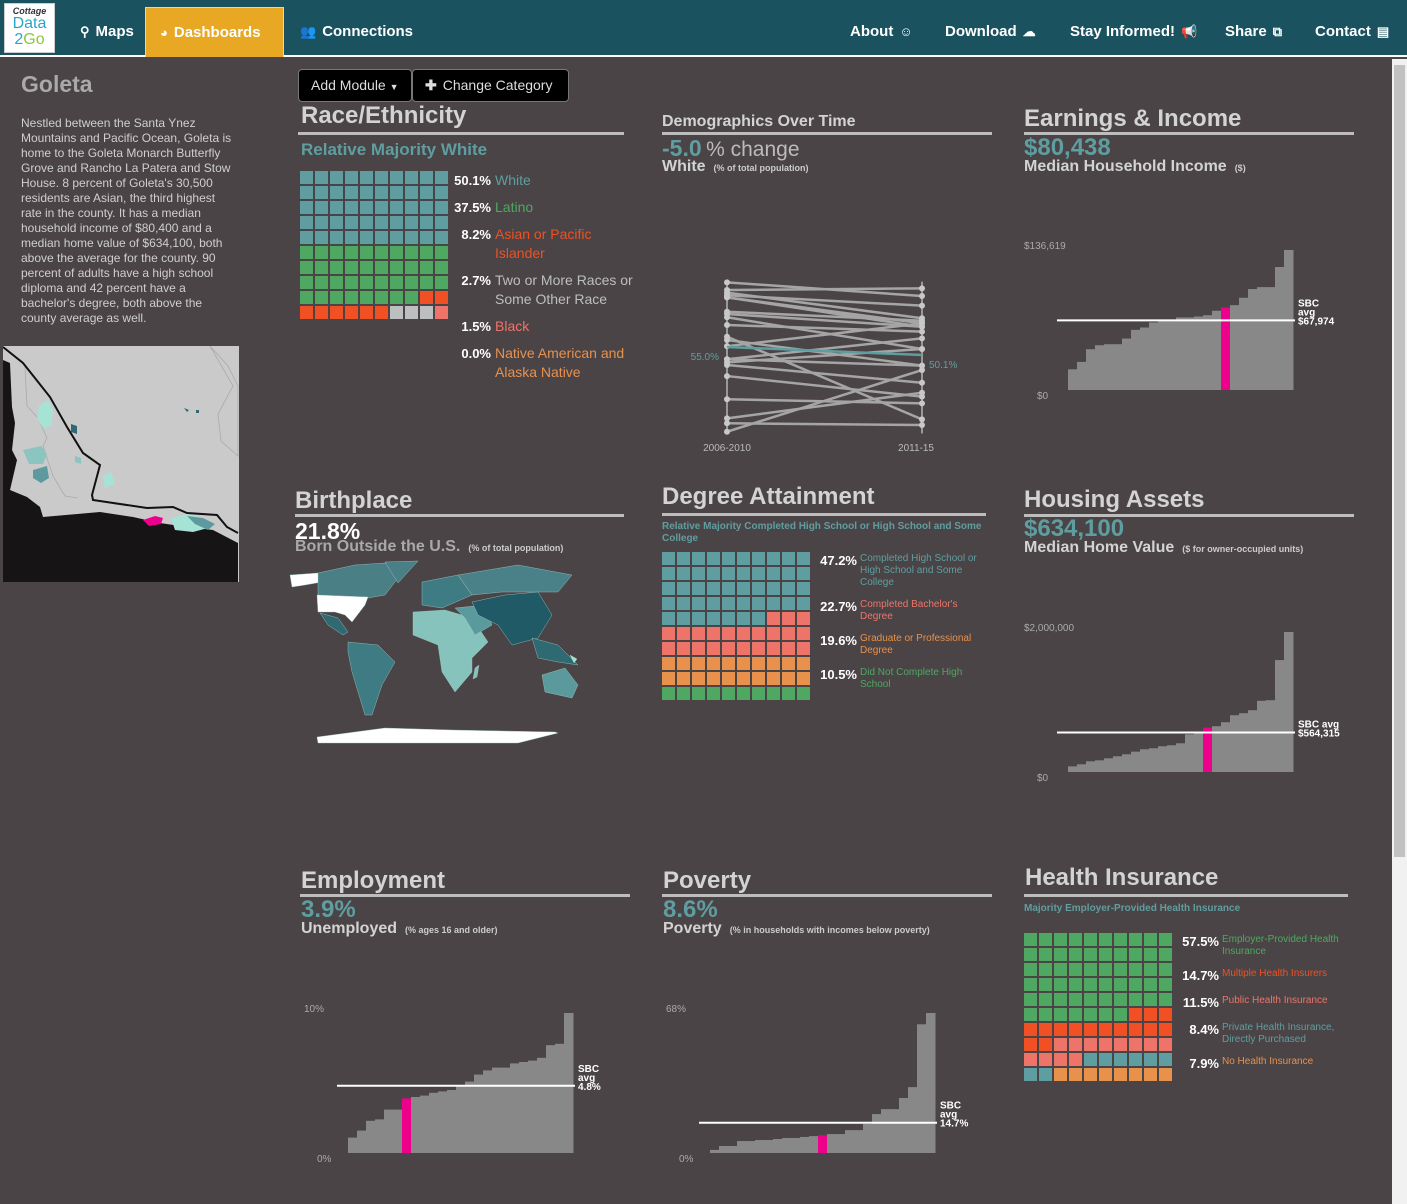 The image size is (1407, 1204). Describe the element at coordinates (1256, 28) in the screenshot. I see `nav-share: Share ⧉` at that location.